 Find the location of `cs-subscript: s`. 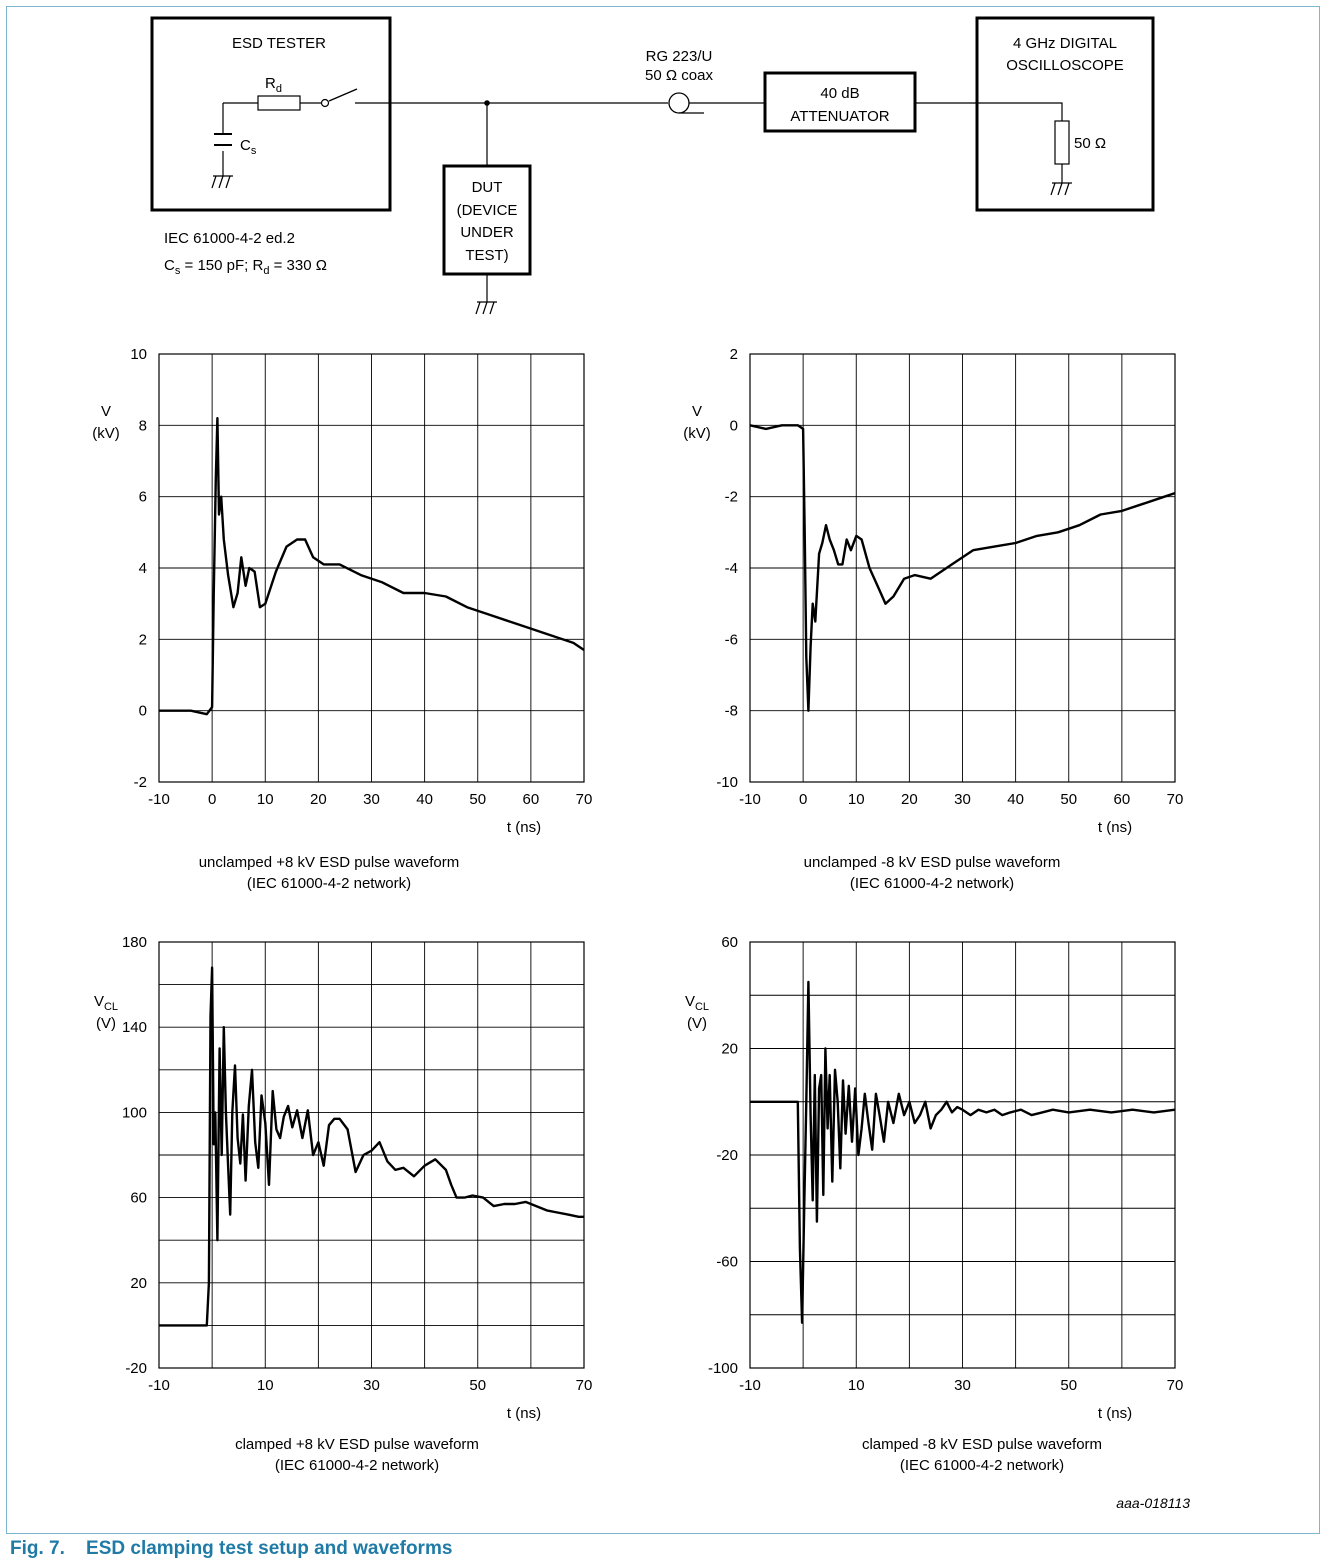

cs-subscript: s is located at coordinates (254, 151).